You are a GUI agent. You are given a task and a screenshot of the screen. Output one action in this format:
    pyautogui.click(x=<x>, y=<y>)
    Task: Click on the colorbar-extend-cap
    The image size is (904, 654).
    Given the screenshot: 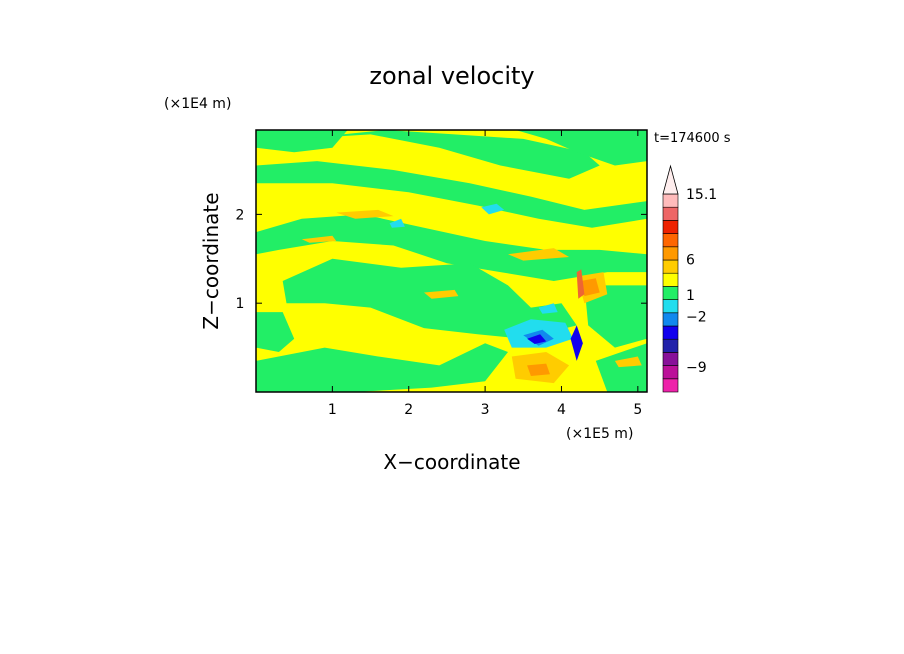 What is the action you would take?
    pyautogui.click(x=670, y=179)
    